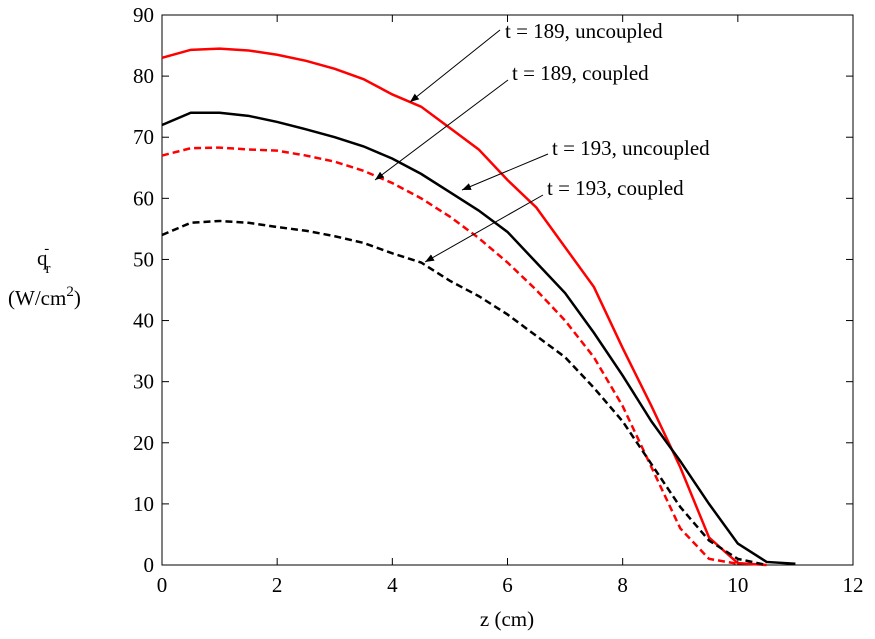  I want to click on y-axis-unit: (W/cm2), so click(44, 297).